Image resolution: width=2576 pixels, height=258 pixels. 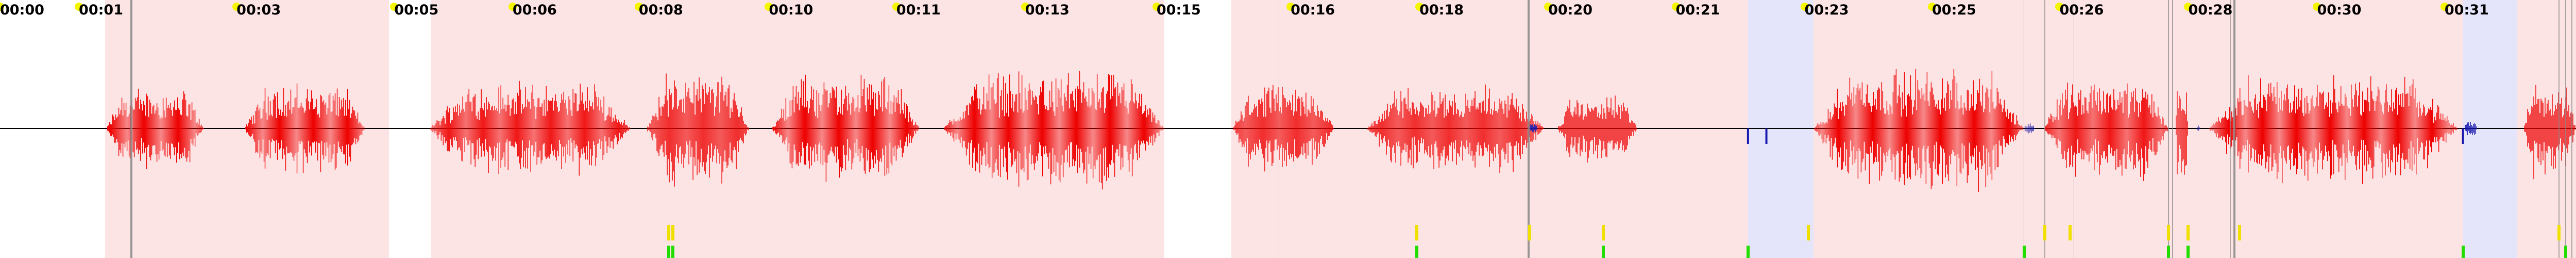 What do you see at coordinates (1221, 10) in the screenshot?
I see `time-tick: 00:15` at bounding box center [1221, 10].